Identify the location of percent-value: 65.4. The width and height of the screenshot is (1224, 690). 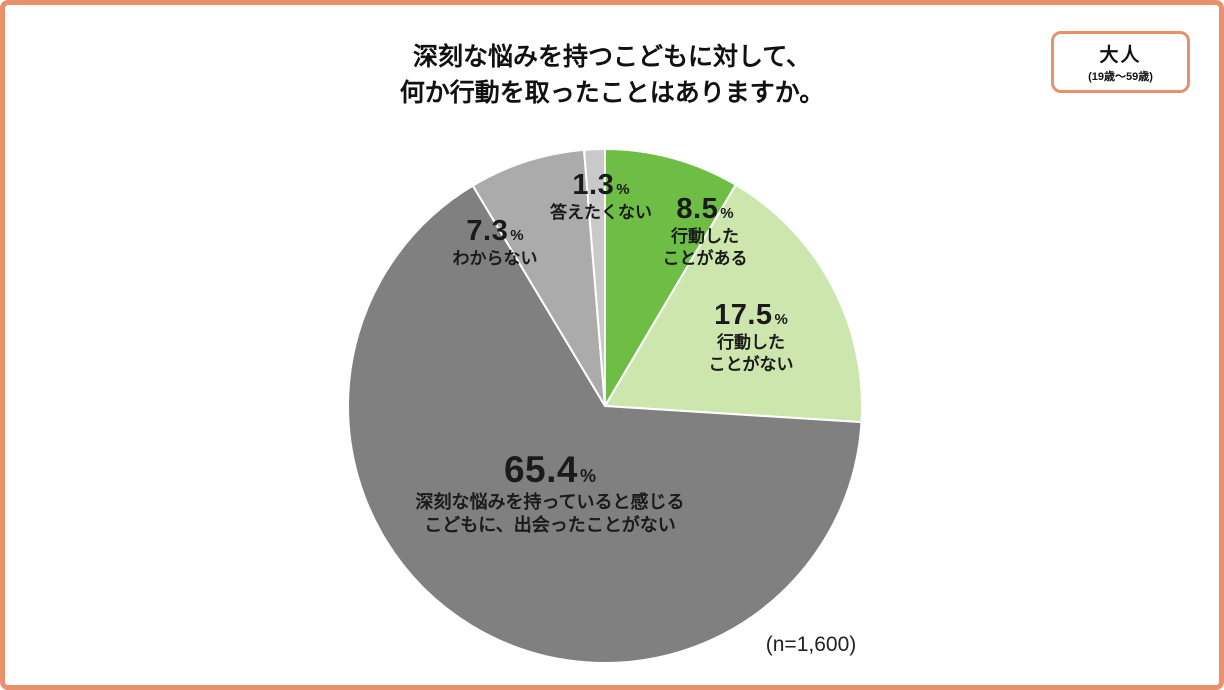
(540, 469).